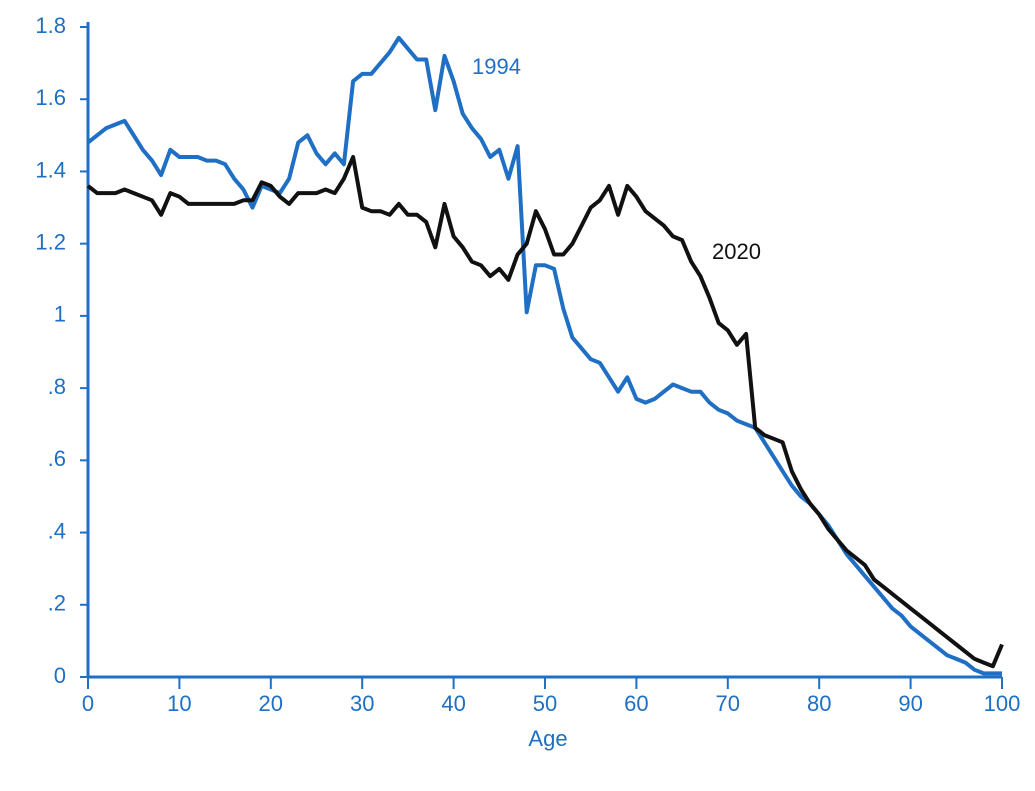 The image size is (1035, 791). Describe the element at coordinates (819, 703) in the screenshot. I see `x-tick-label: 80` at that location.